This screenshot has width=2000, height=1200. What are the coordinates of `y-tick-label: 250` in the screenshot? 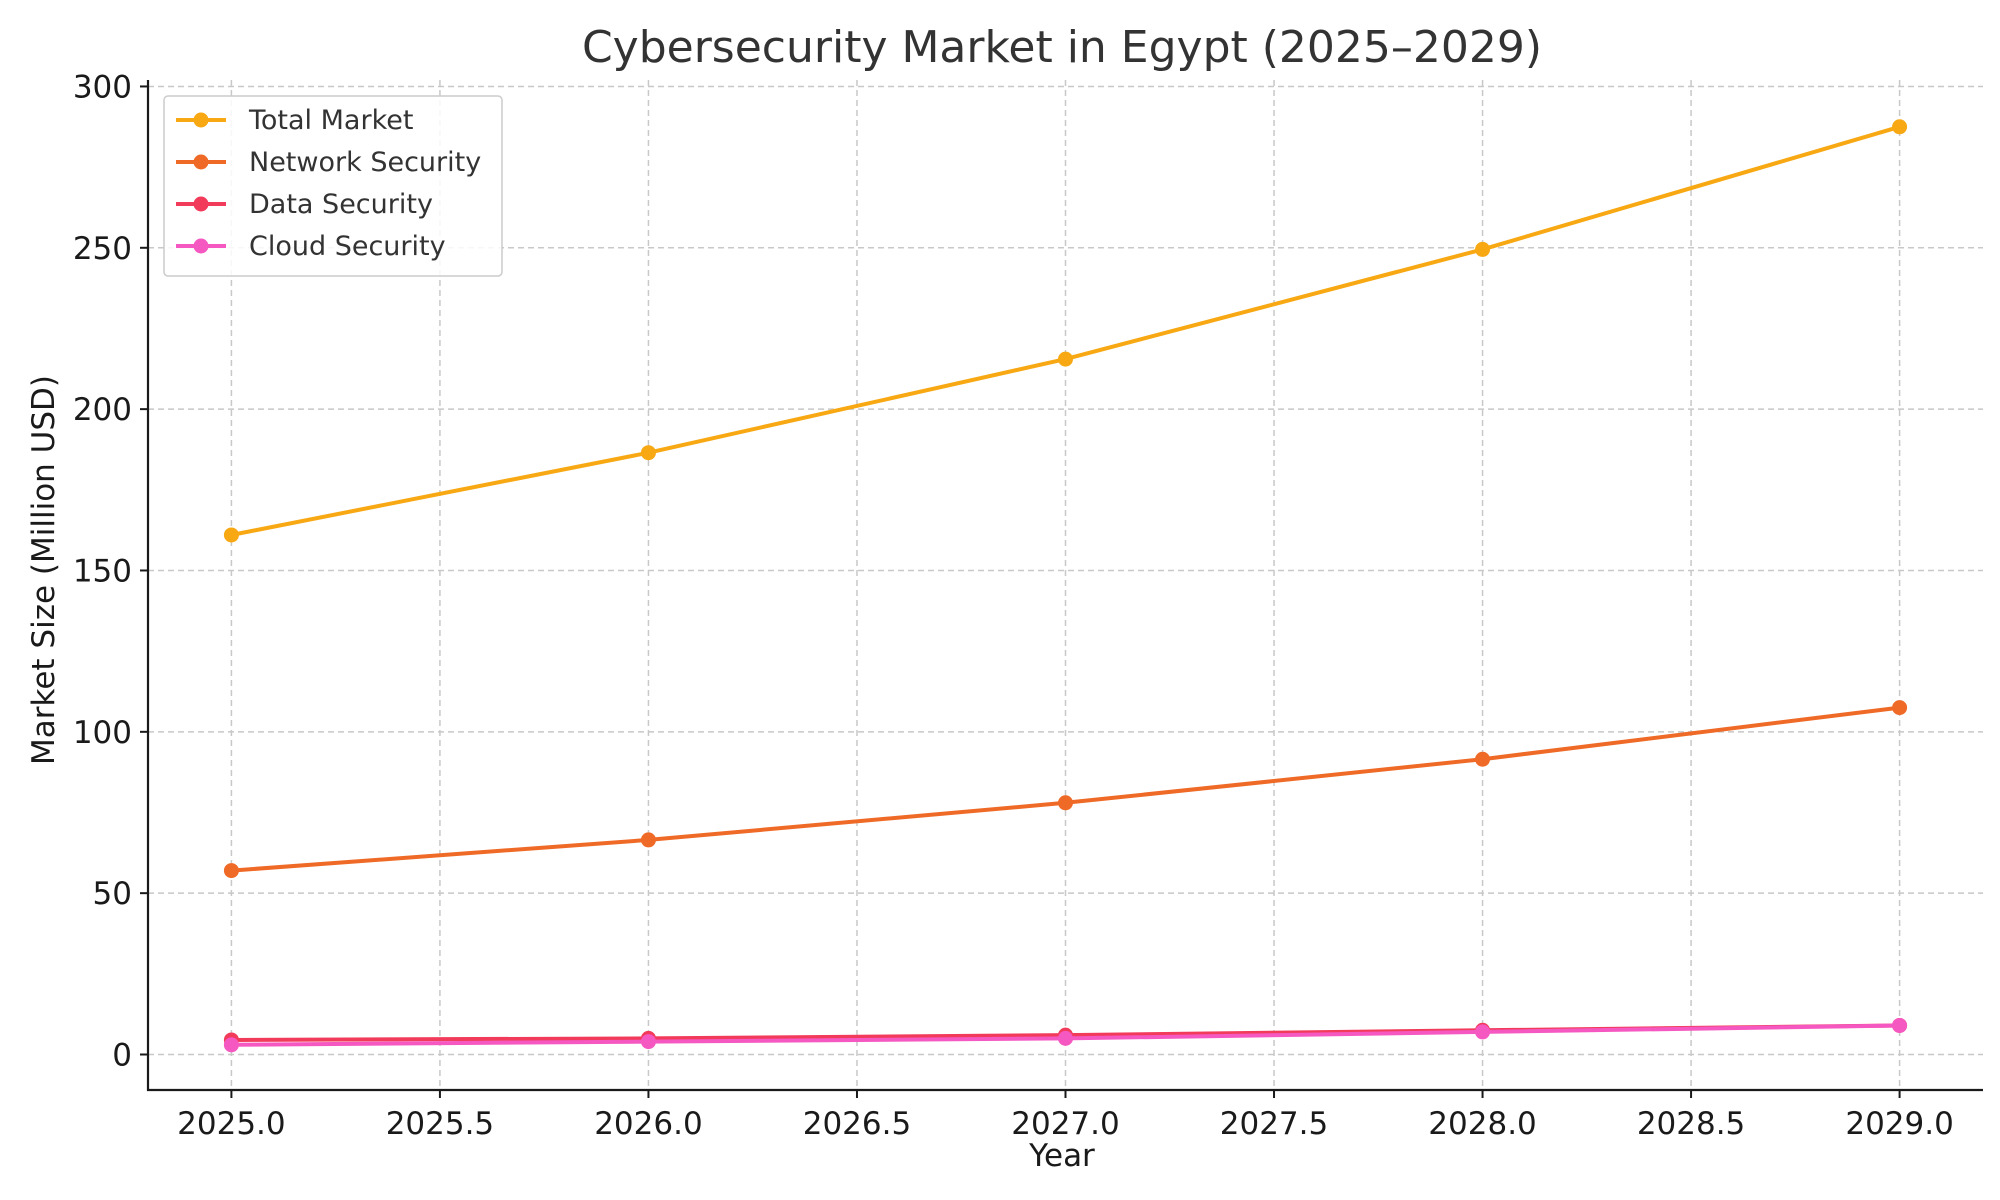 It's located at (102, 249).